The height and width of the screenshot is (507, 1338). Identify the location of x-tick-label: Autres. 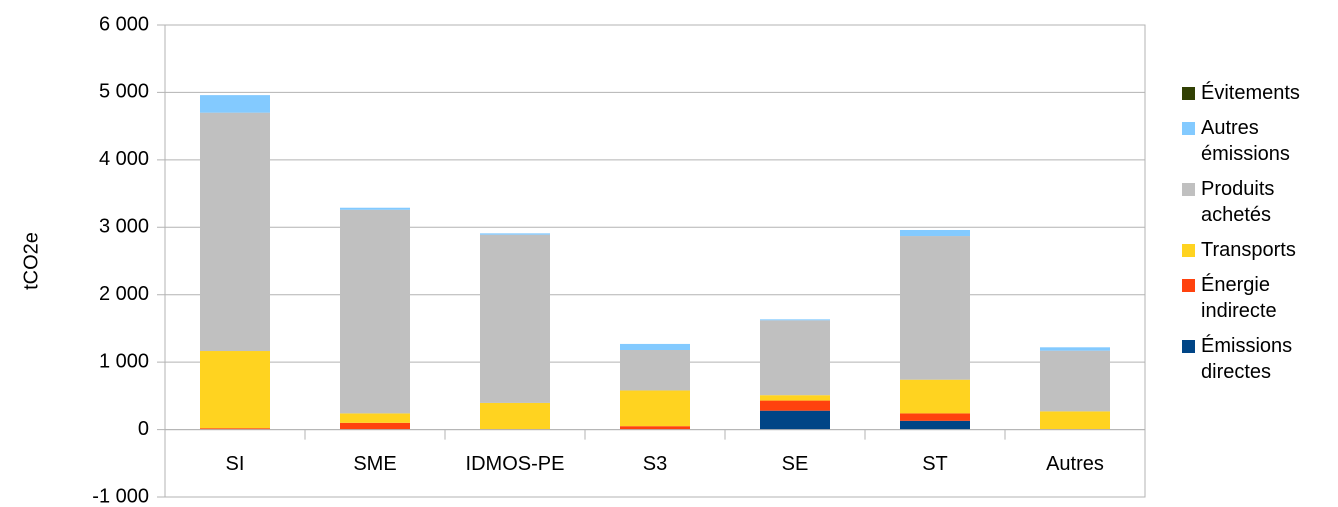
(1075, 464).